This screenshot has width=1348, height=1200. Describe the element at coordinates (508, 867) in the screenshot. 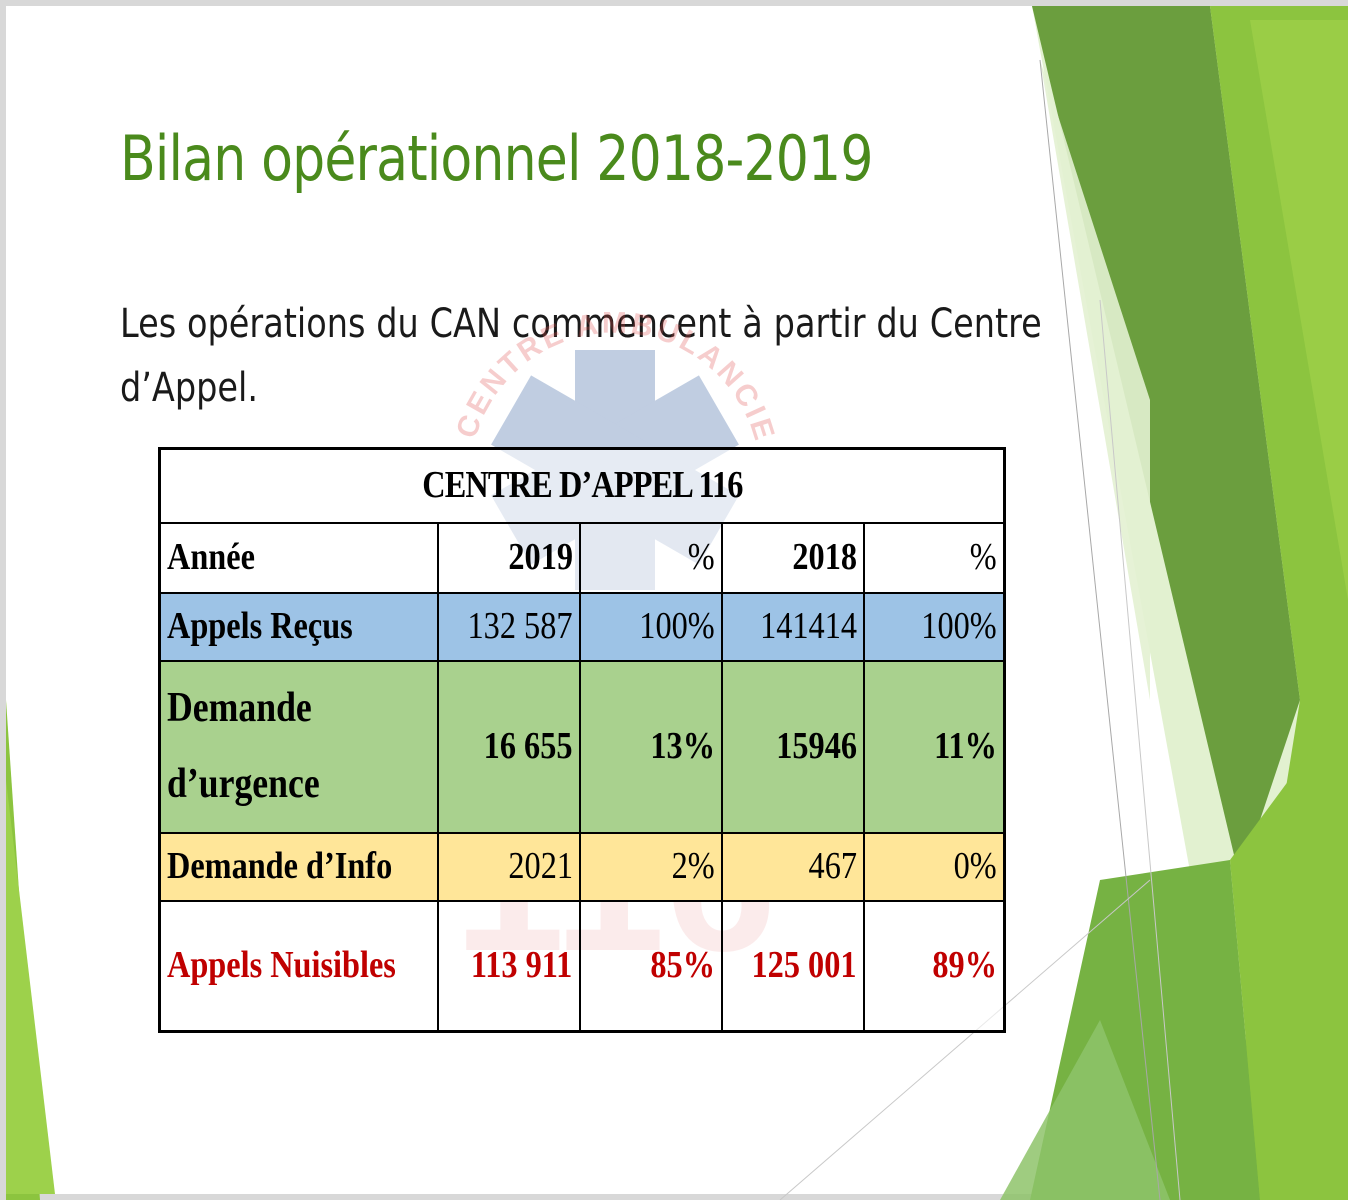

I see `cell-2019: 2021` at that location.